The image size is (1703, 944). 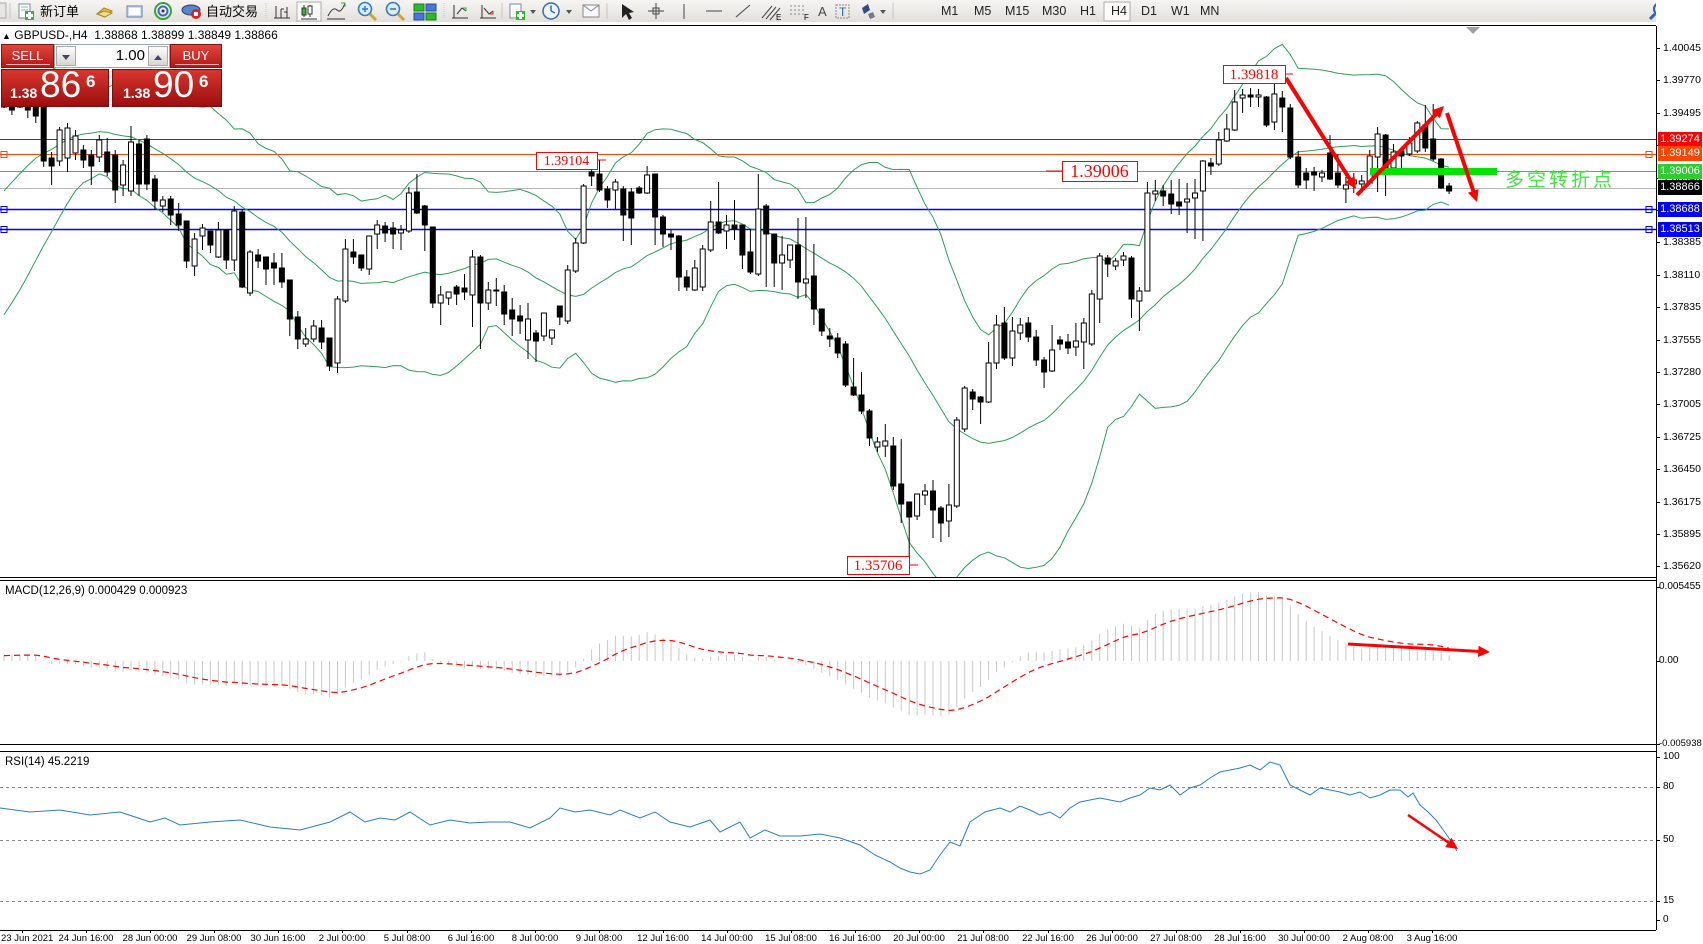 What do you see at coordinates (843, 12) in the screenshot?
I see `svg-text: T` at bounding box center [843, 12].